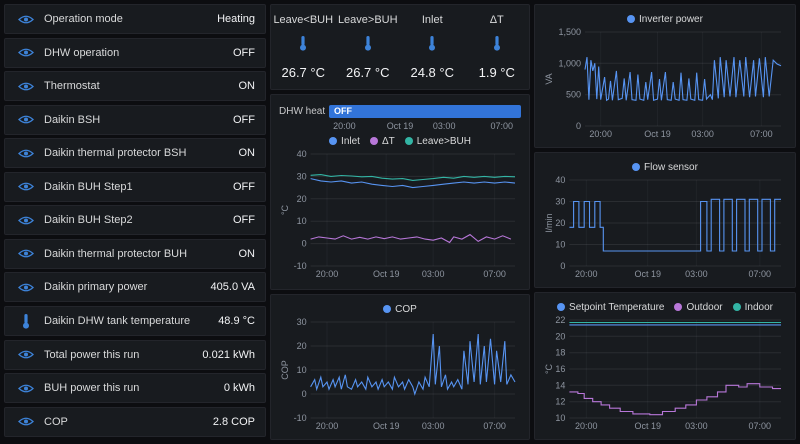 This screenshot has height=444, width=800. Describe the element at coordinates (83, 19) in the screenshot. I see `stat-label: Operation mode` at that location.